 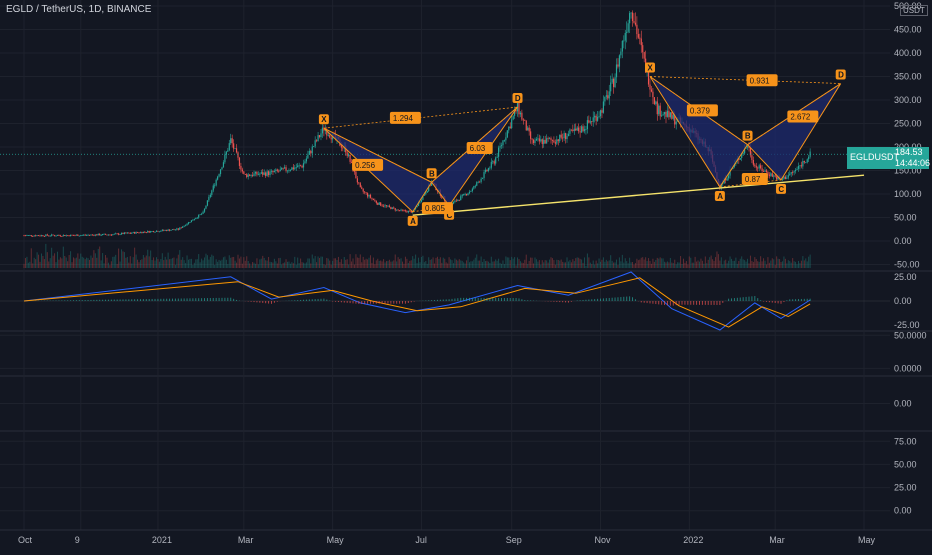 I want to click on pane-axis-tick: 25.00, so click(x=905, y=488).